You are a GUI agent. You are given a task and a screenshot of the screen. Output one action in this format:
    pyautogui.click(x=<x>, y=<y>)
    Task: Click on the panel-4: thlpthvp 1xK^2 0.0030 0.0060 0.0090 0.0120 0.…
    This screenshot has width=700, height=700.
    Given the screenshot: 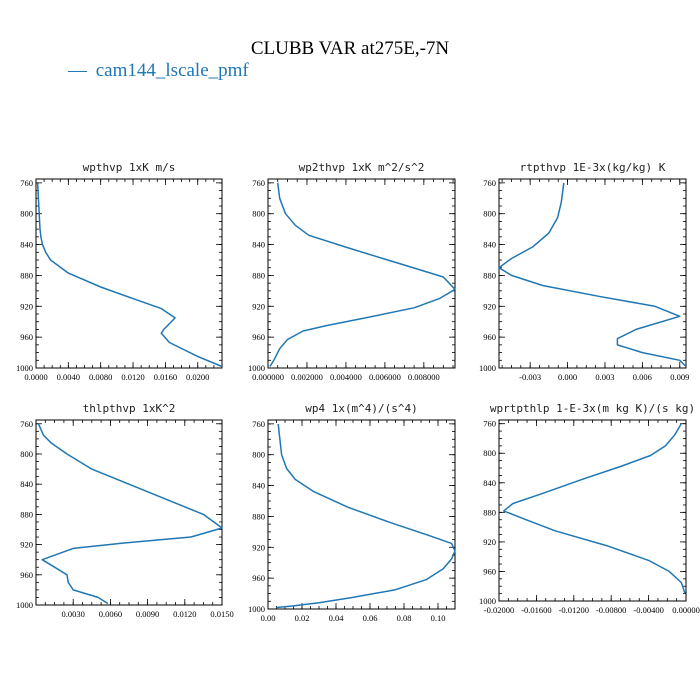 What is the action you would take?
    pyautogui.click(x=125, y=510)
    